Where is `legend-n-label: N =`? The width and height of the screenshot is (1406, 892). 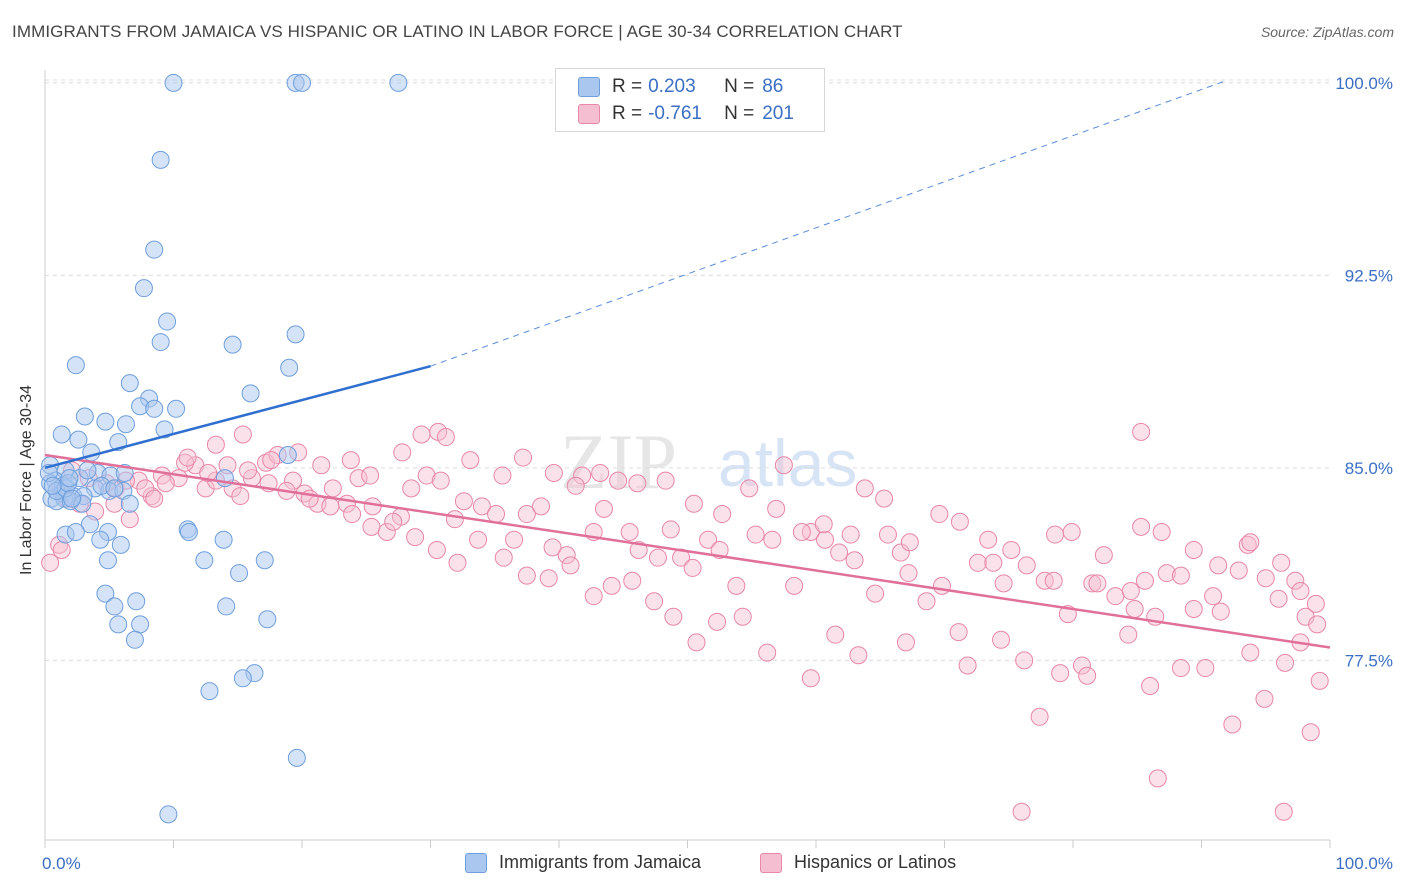 legend-n-label: N = is located at coordinates (739, 113).